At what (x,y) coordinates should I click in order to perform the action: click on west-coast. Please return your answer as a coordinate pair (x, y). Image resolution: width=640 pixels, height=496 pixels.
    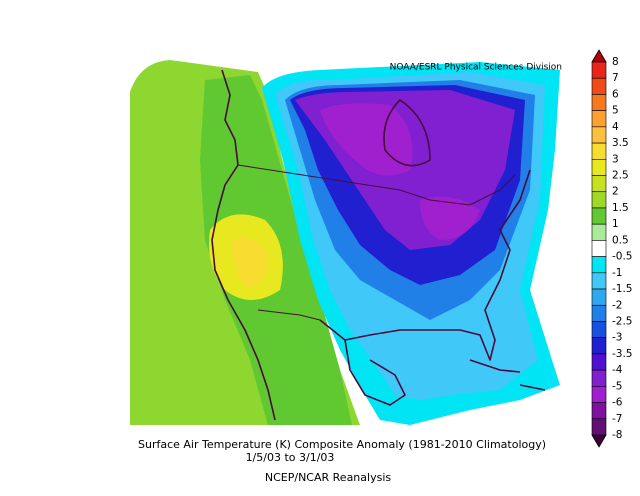
    Looking at the image, I should click on (243, 245).